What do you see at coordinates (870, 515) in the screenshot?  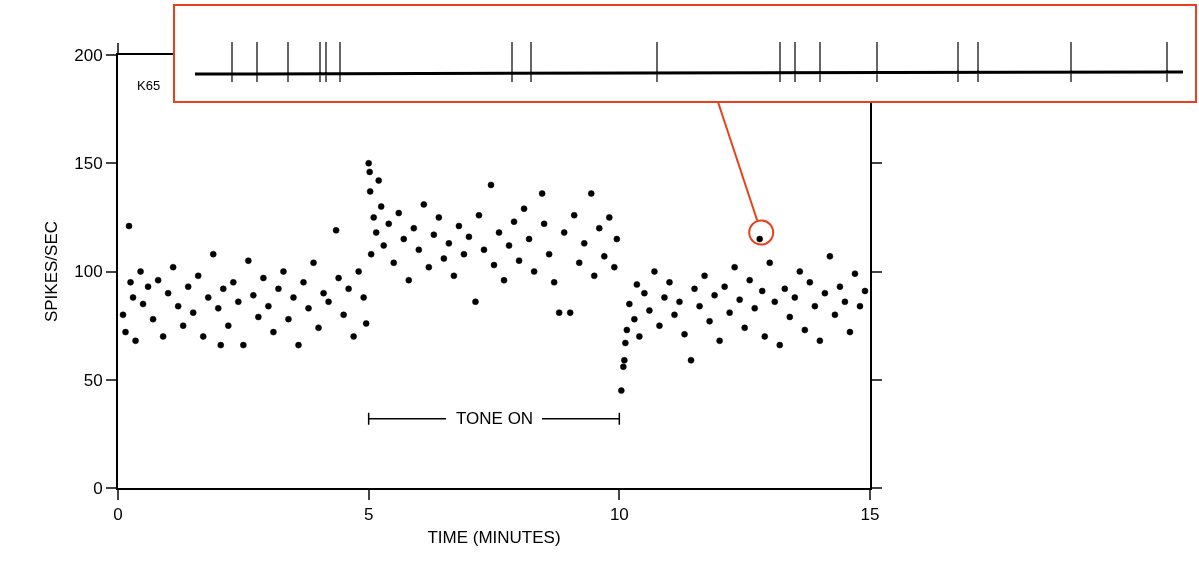 I see `x-tick-label: 15` at bounding box center [870, 515].